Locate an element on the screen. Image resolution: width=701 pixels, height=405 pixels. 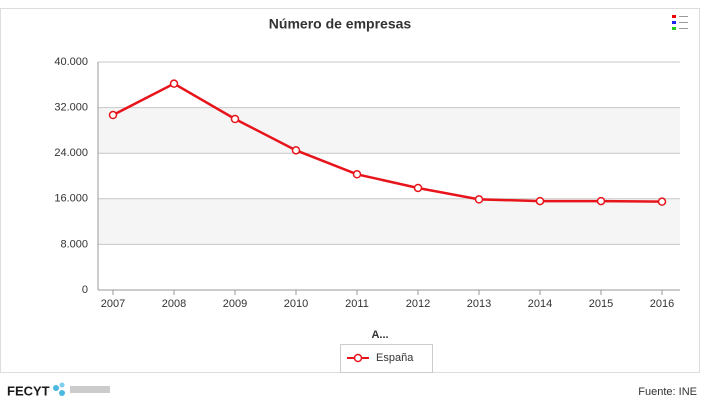
chart-title: Número de empresas is located at coordinates (340, 24).